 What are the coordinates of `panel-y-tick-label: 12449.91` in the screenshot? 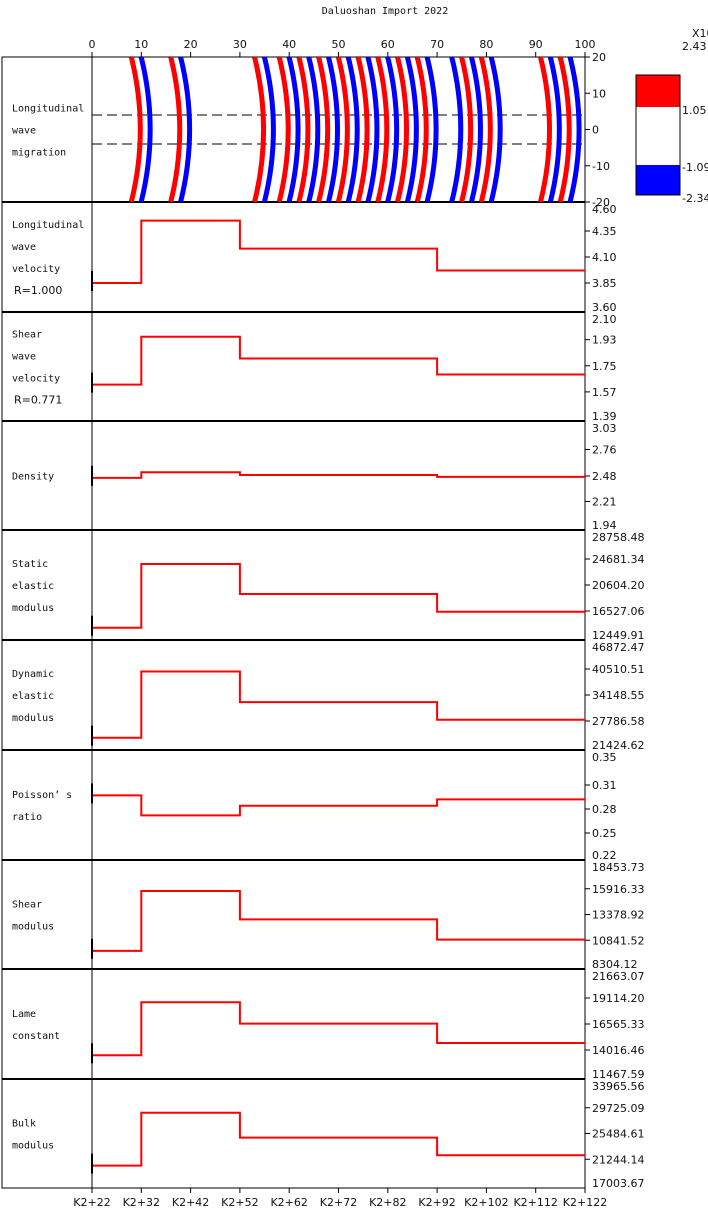 It's located at (618, 635).